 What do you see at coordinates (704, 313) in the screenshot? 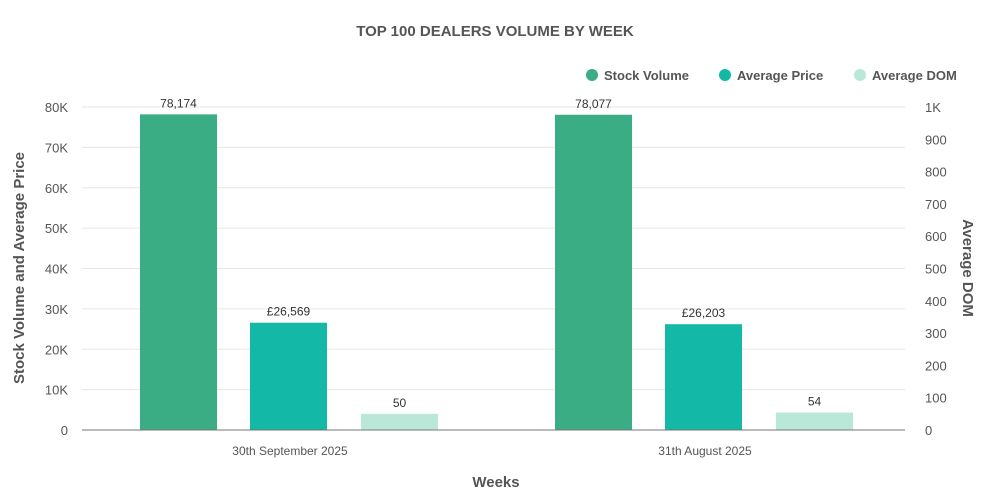
I see `data-label: £26,203` at bounding box center [704, 313].